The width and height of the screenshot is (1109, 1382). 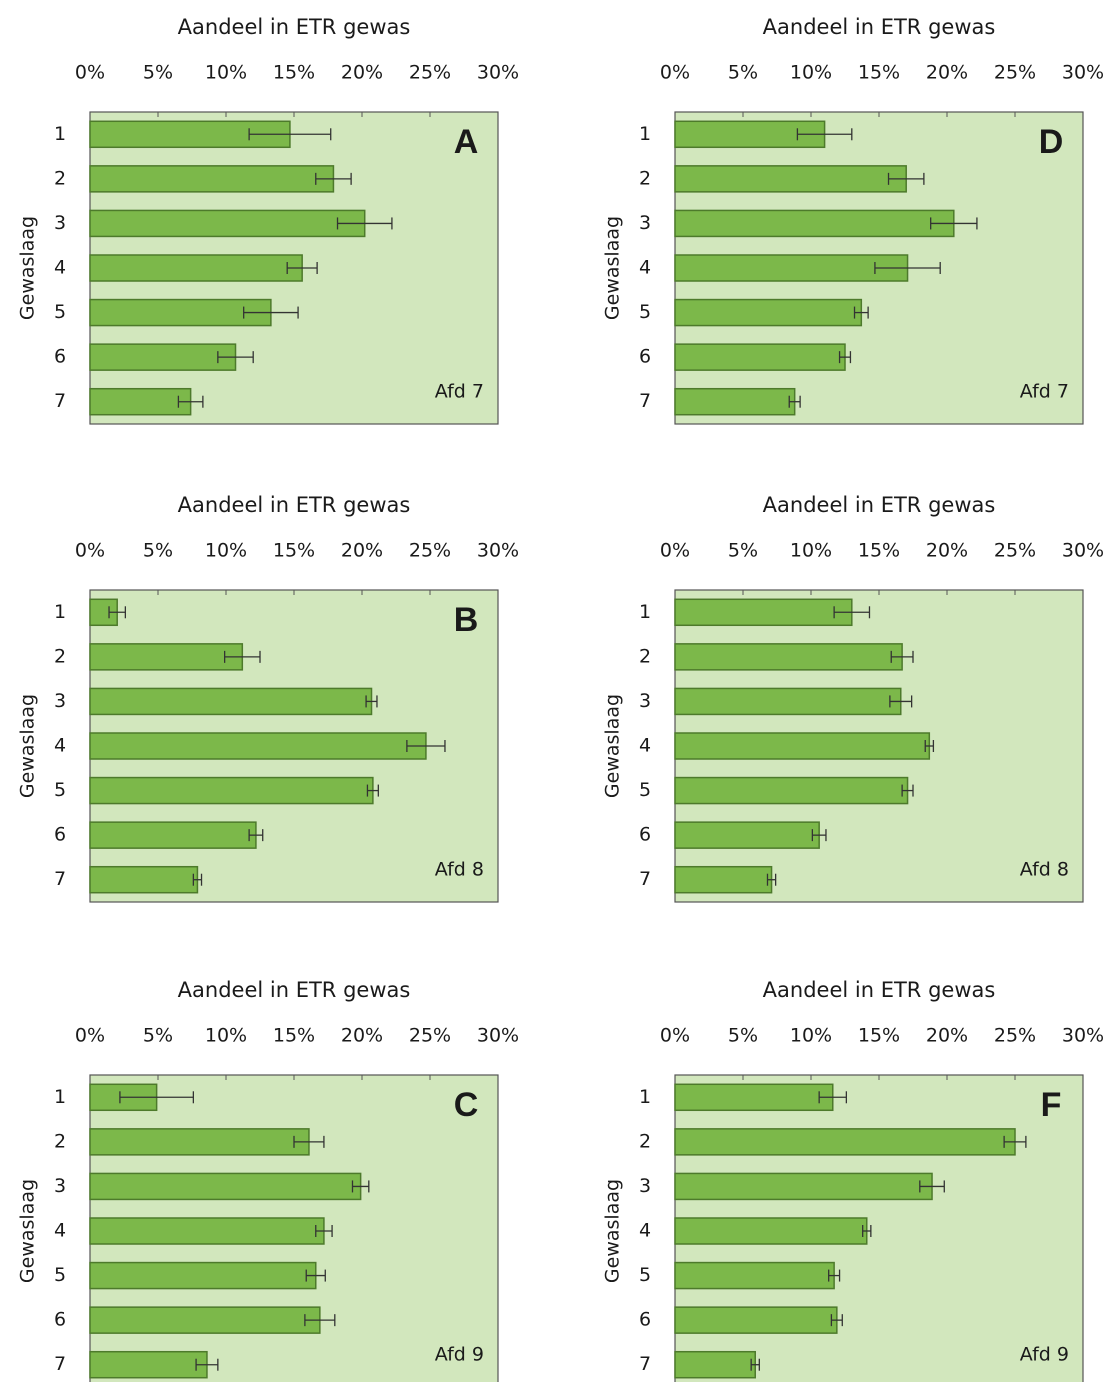 I want to click on panel-label: C, so click(x=466, y=1105).